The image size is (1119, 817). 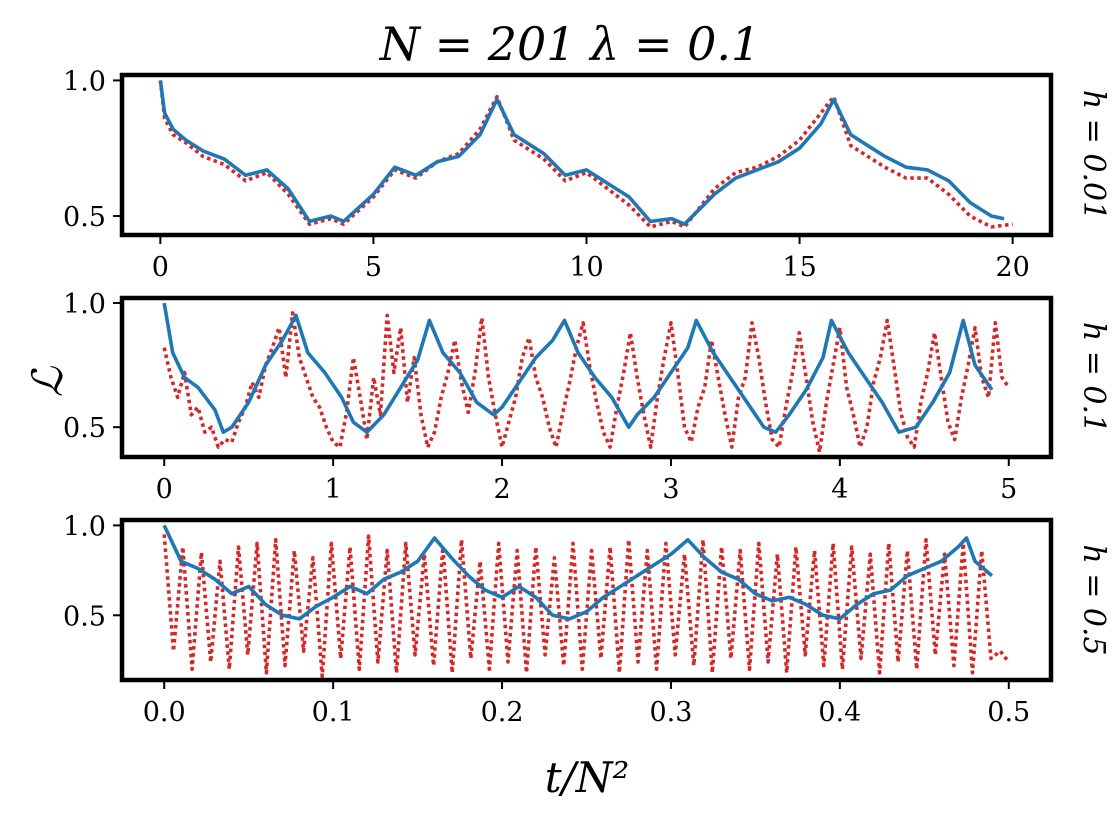 What do you see at coordinates (1093, 377) in the screenshot?
I see `panel-parameter-label: h = 0.1` at bounding box center [1093, 377].